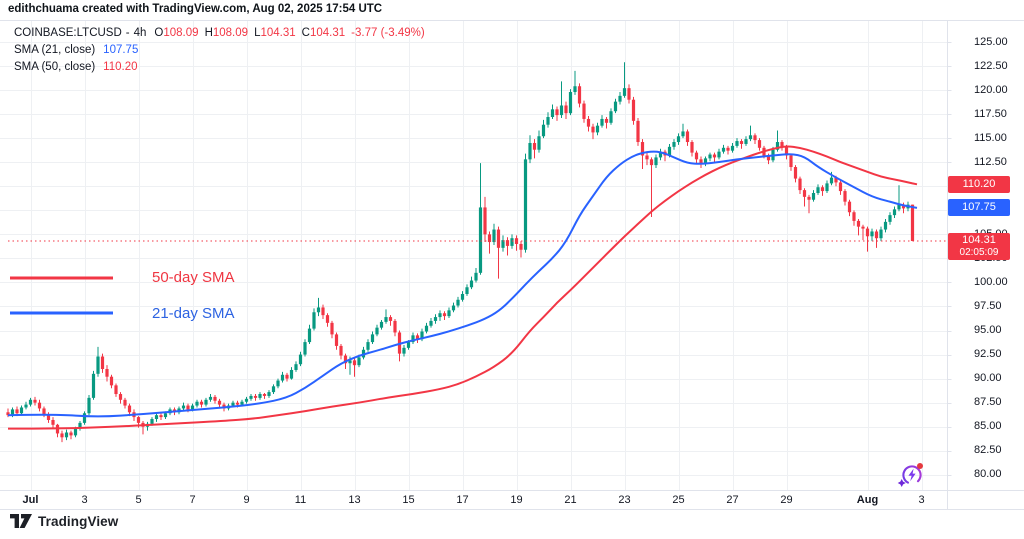  What do you see at coordinates (732, 500) in the screenshot?
I see `time-axis-label: 27` at bounding box center [732, 500].